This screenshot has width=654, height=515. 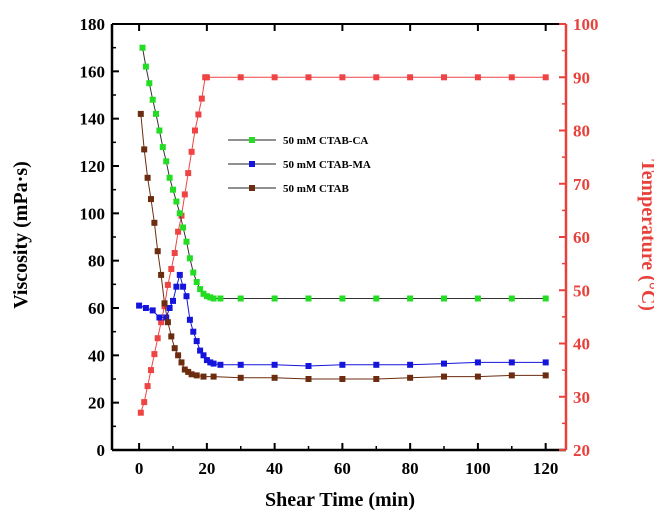 I want to click on legend: 50 mM CTAB-CA 50 mM CTAB-MA 50 mM CTAB, so click(x=299, y=165).